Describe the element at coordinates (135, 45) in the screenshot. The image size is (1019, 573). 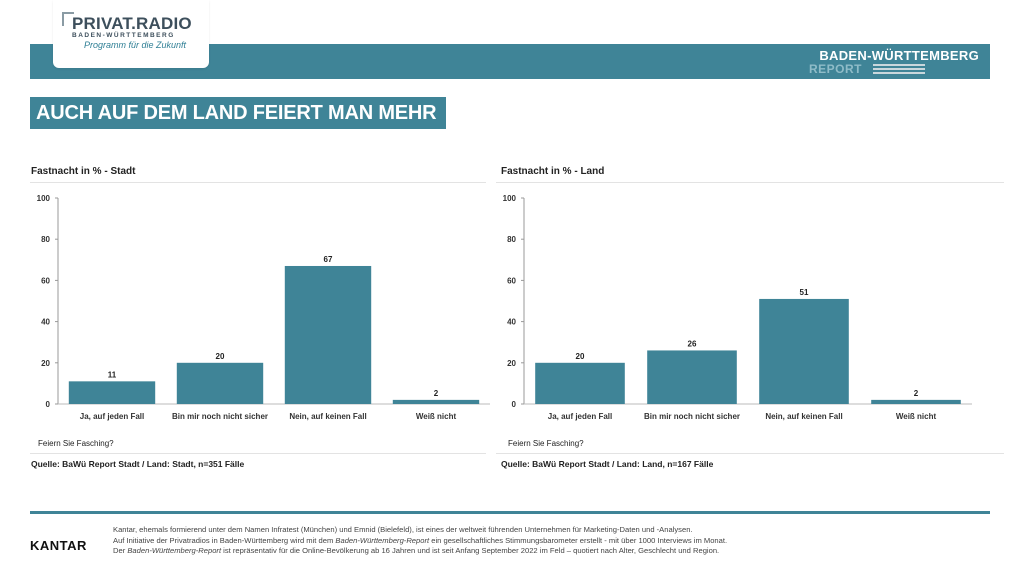
I see `logo-tagline: Programm für die Zukunft` at that location.